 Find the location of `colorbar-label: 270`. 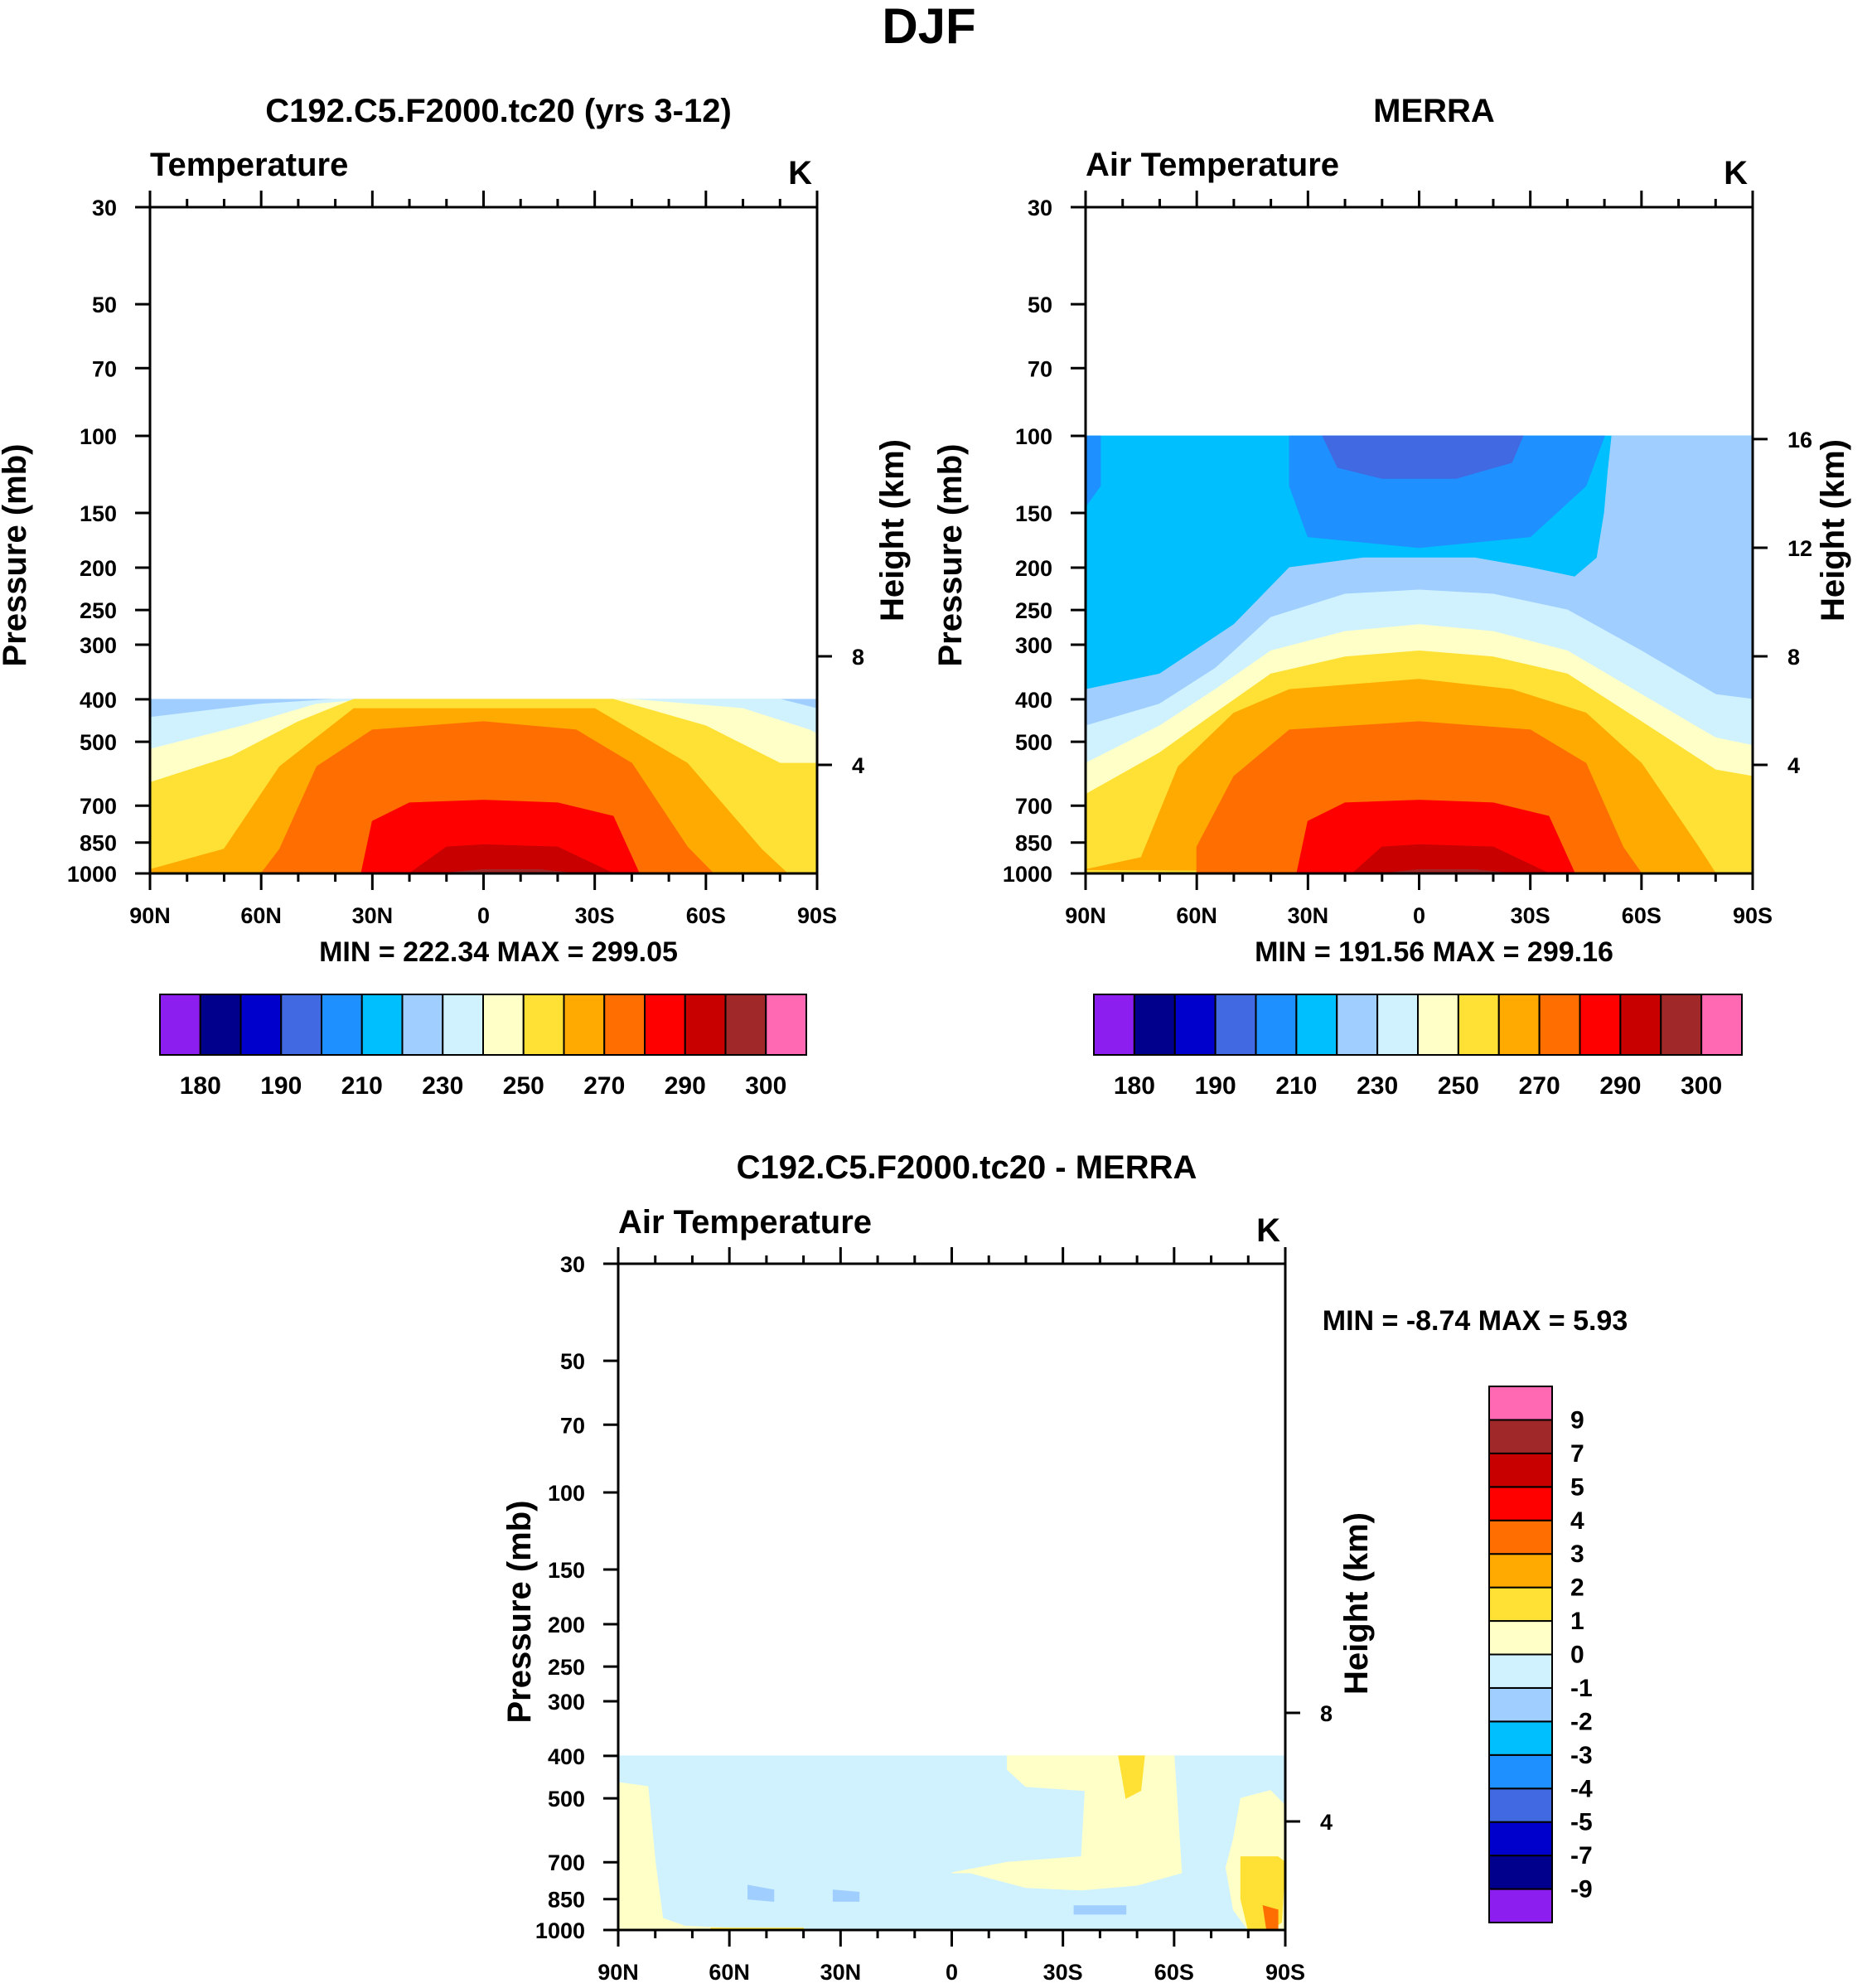

colorbar-label: 270 is located at coordinates (1539, 1086).